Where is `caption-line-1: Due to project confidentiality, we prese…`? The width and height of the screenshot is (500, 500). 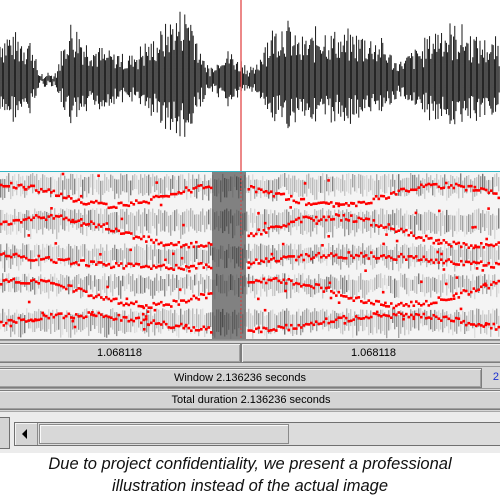
caption-line-1: Due to project confidentiality, we prese… is located at coordinates (250, 464).